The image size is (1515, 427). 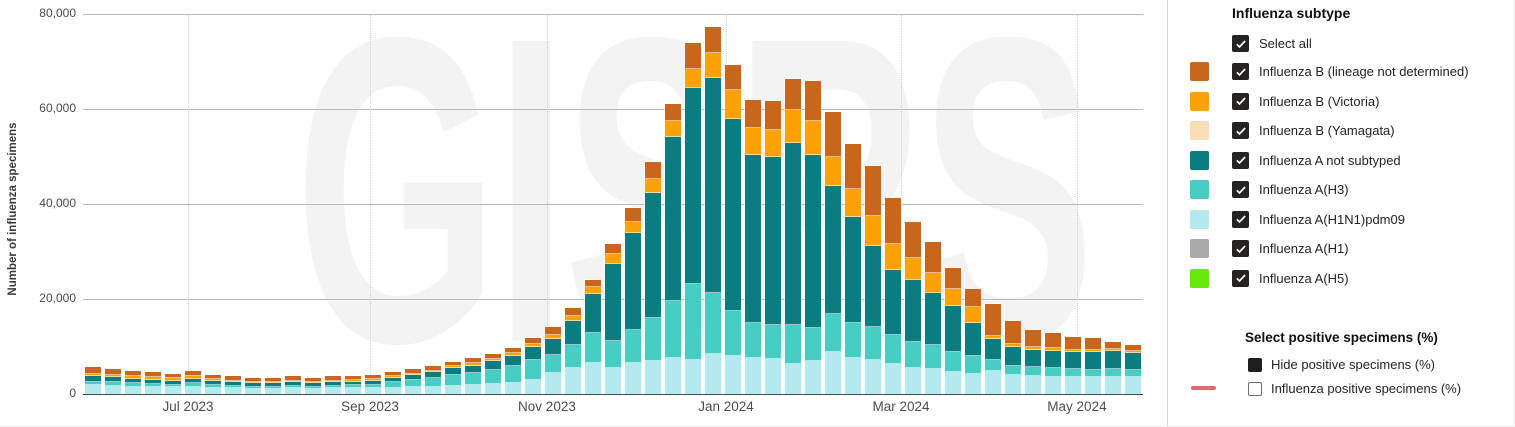 What do you see at coordinates (1304, 248) in the screenshot?
I see `subtype-label-7: Influenza A(H1)` at bounding box center [1304, 248].